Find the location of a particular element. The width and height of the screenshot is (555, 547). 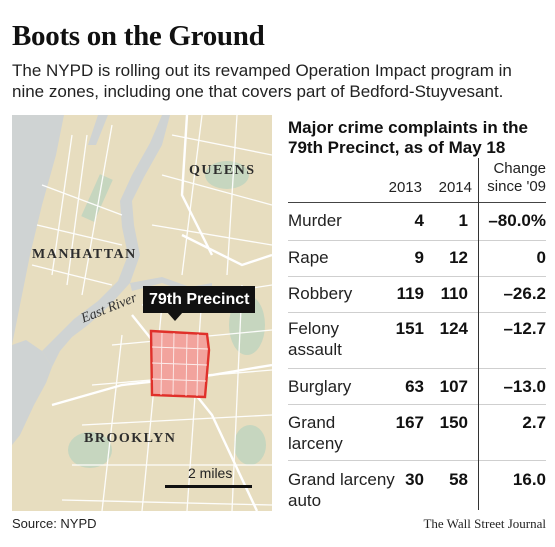

label-brooklyn: BROOKLYN is located at coordinates (130, 438).